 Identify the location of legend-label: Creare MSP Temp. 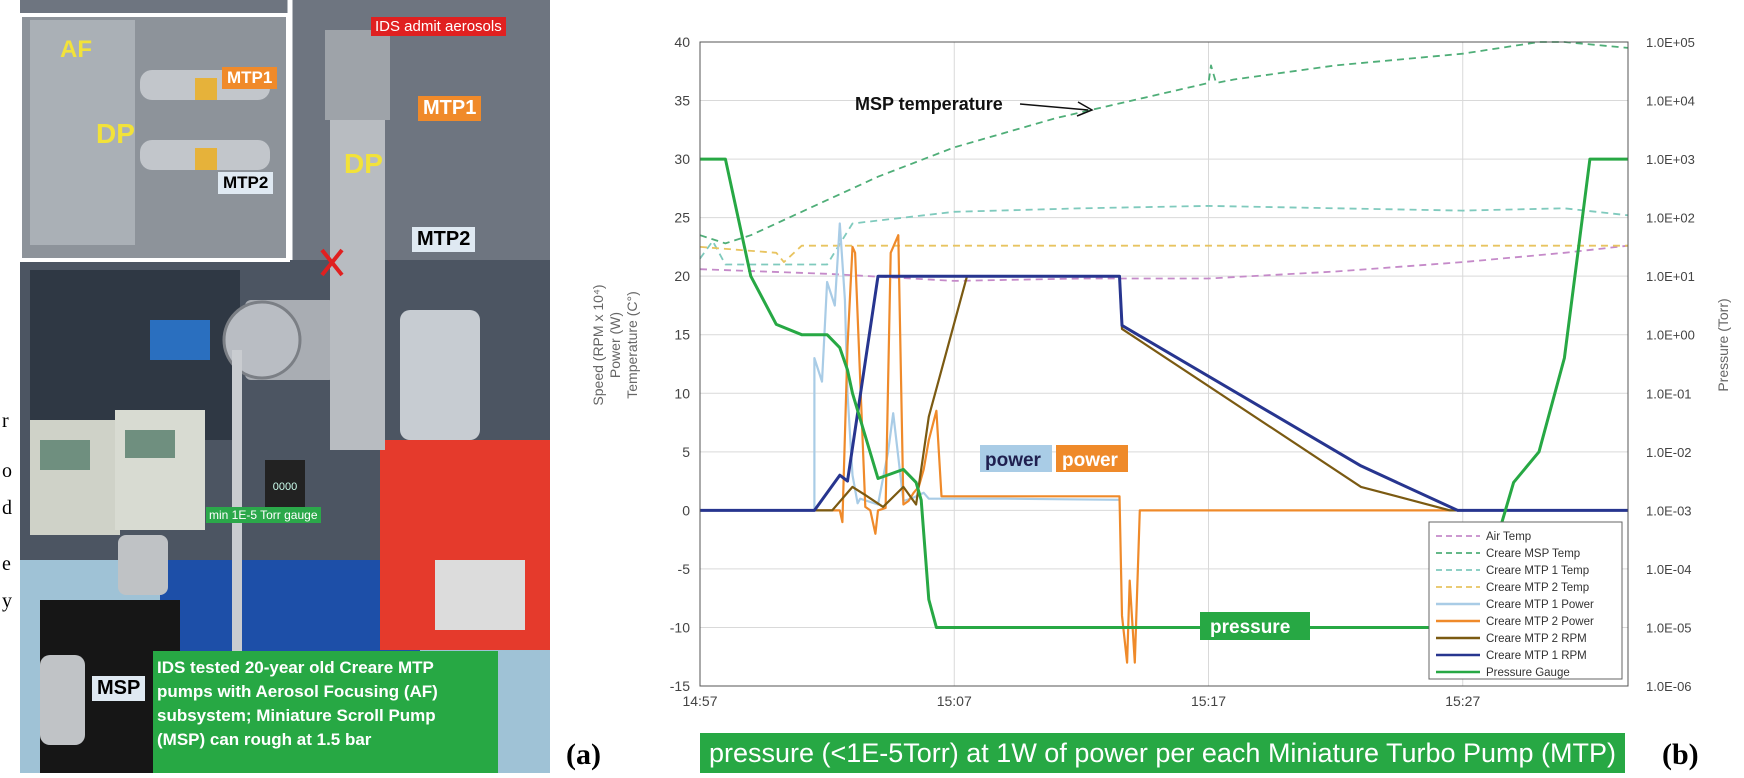
(1533, 554).